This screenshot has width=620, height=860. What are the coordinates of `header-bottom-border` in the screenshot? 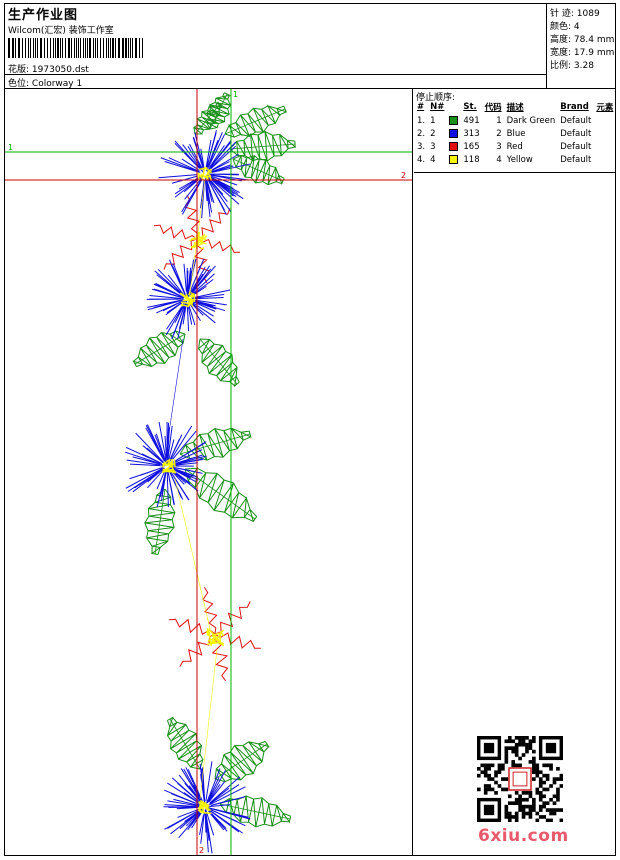 It's located at (310, 88).